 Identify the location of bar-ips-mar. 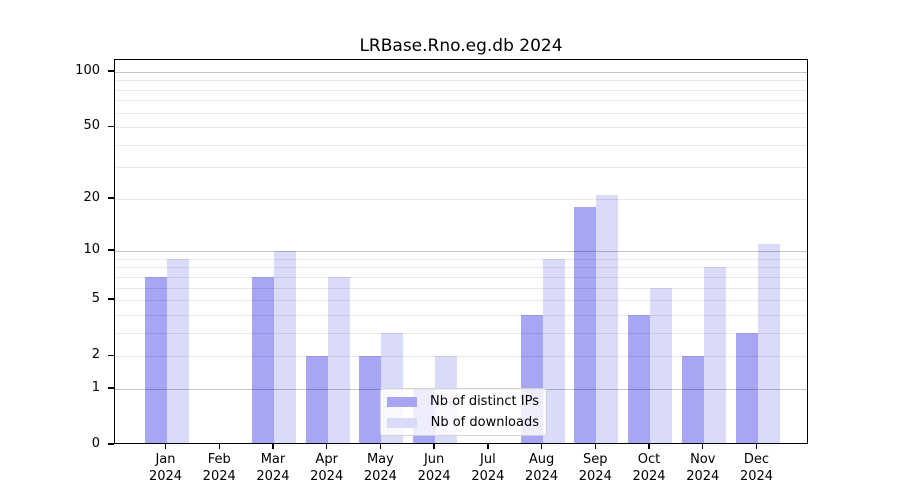
(262, 359).